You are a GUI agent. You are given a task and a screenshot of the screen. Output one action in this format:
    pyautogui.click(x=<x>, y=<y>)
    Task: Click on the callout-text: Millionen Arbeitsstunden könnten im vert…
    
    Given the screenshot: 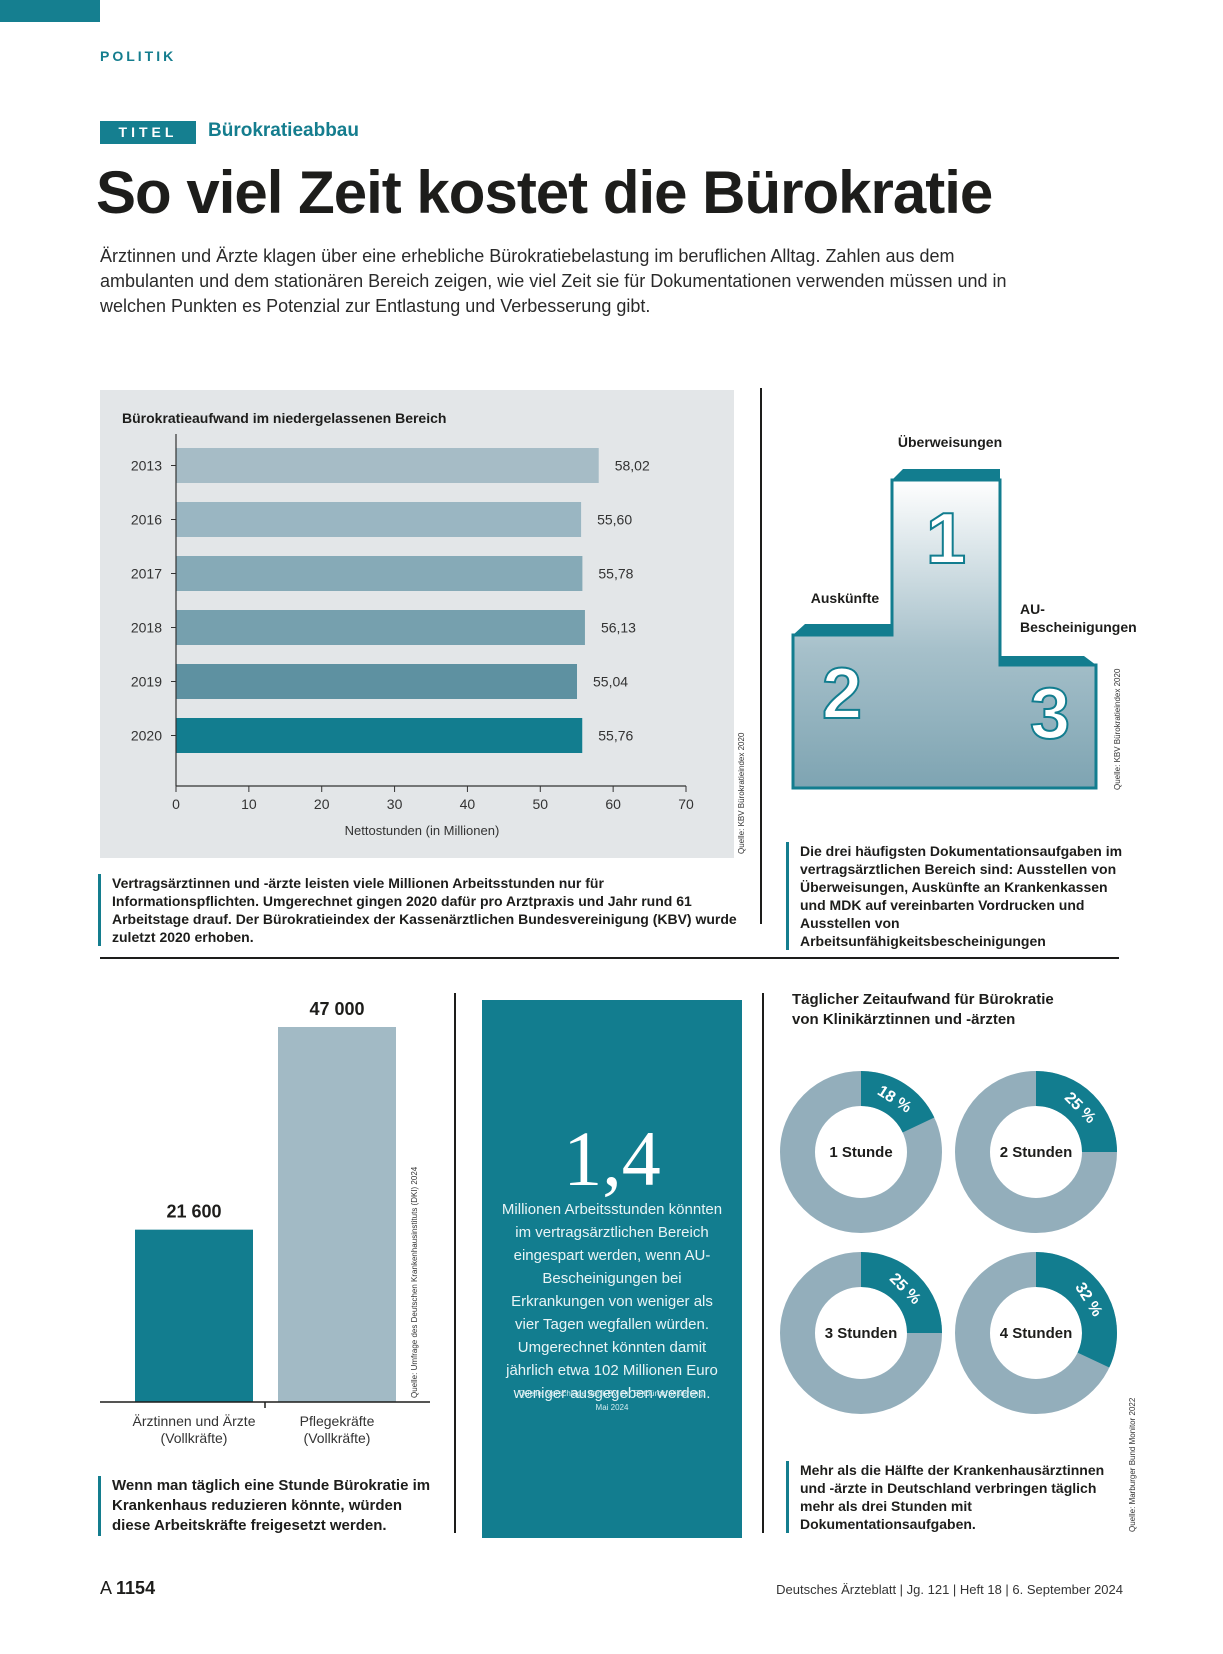 What is the action you would take?
    pyautogui.click(x=612, y=1301)
    